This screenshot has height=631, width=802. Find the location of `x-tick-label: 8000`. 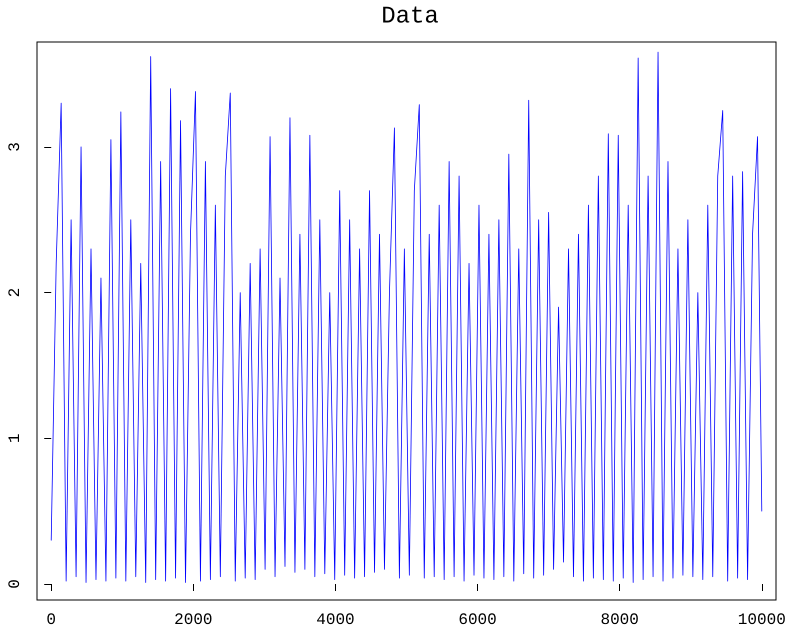

x-tick-label: 8000 is located at coordinates (619, 620).